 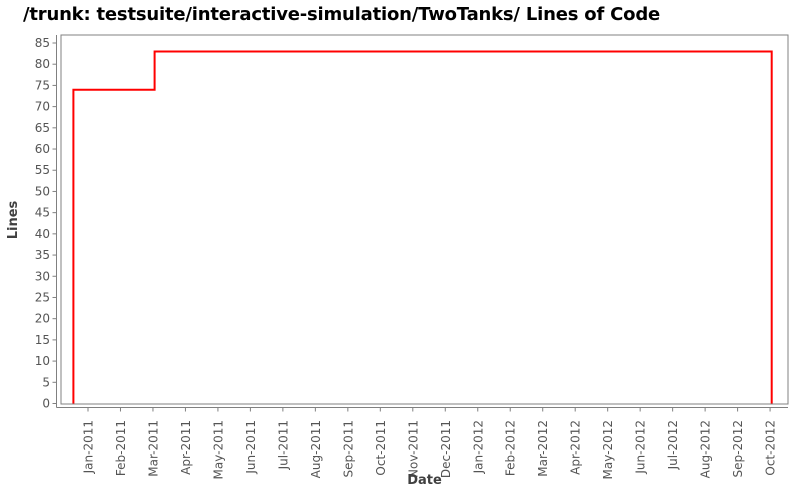 I want to click on y-tick-label: 40, so click(x=42, y=234).